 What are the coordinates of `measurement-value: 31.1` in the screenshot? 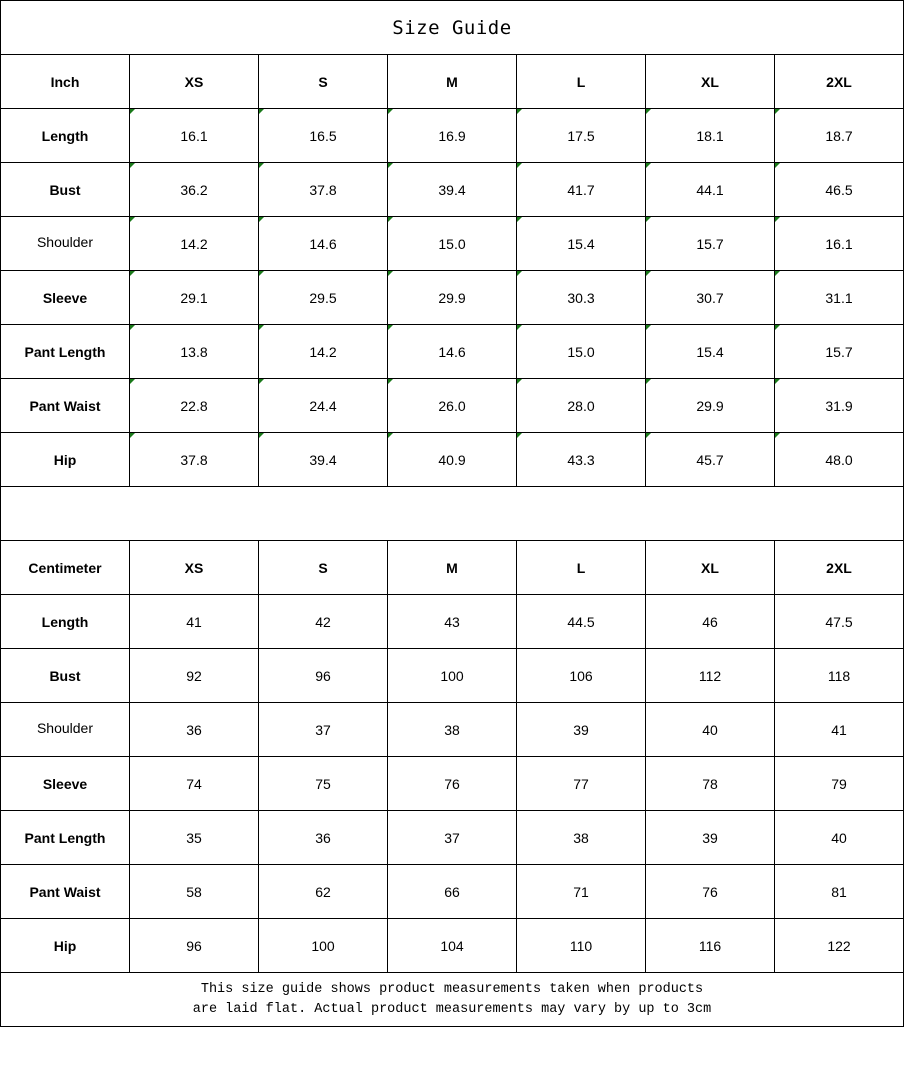 It's located at (839, 297).